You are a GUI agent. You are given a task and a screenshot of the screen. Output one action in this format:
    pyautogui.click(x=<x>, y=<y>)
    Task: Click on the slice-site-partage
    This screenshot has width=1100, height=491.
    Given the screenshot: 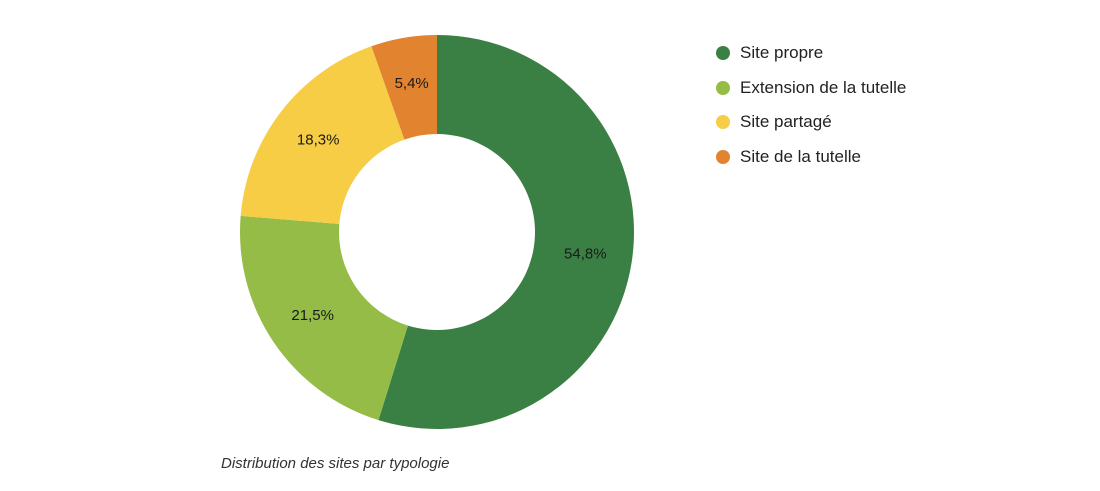 What is the action you would take?
    pyautogui.click(x=322, y=135)
    